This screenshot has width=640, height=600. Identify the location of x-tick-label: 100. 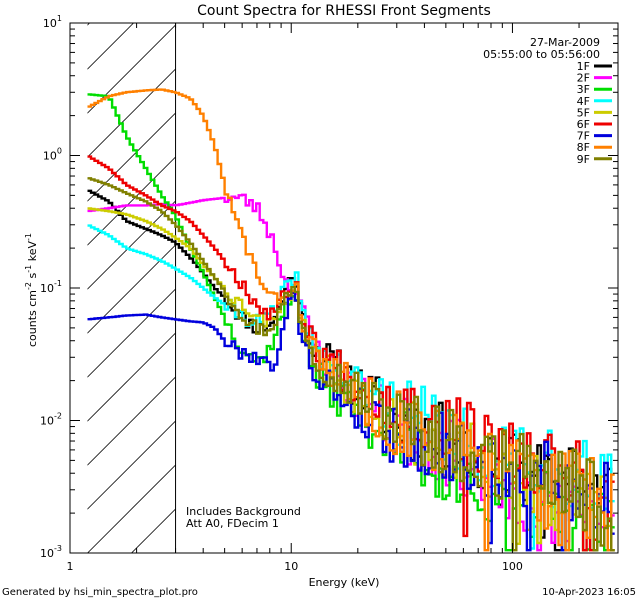
(512, 566).